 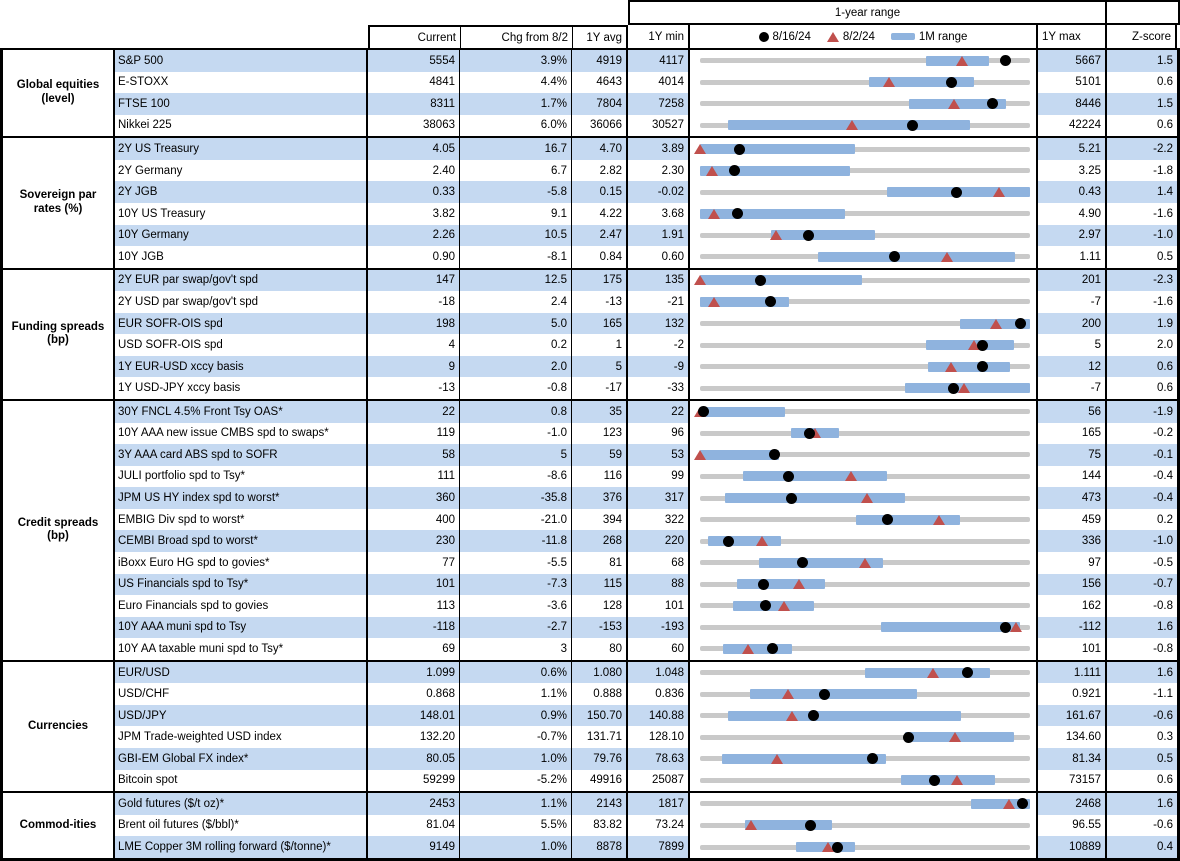 What do you see at coordinates (600, 541) in the screenshot?
I see `1y-avg-value: 268` at bounding box center [600, 541].